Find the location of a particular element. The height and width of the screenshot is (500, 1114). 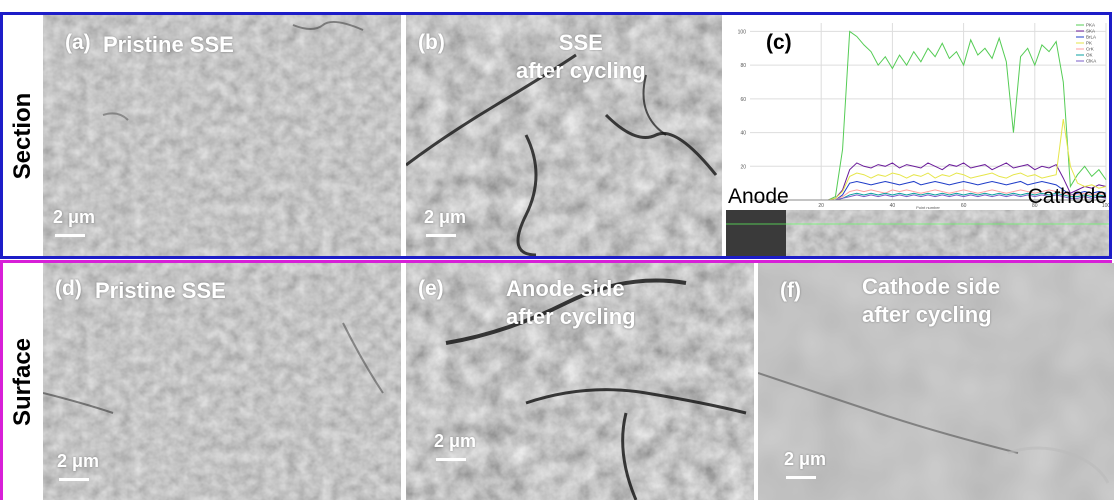

chart-series-line-pka is located at coordinates (928, 115).